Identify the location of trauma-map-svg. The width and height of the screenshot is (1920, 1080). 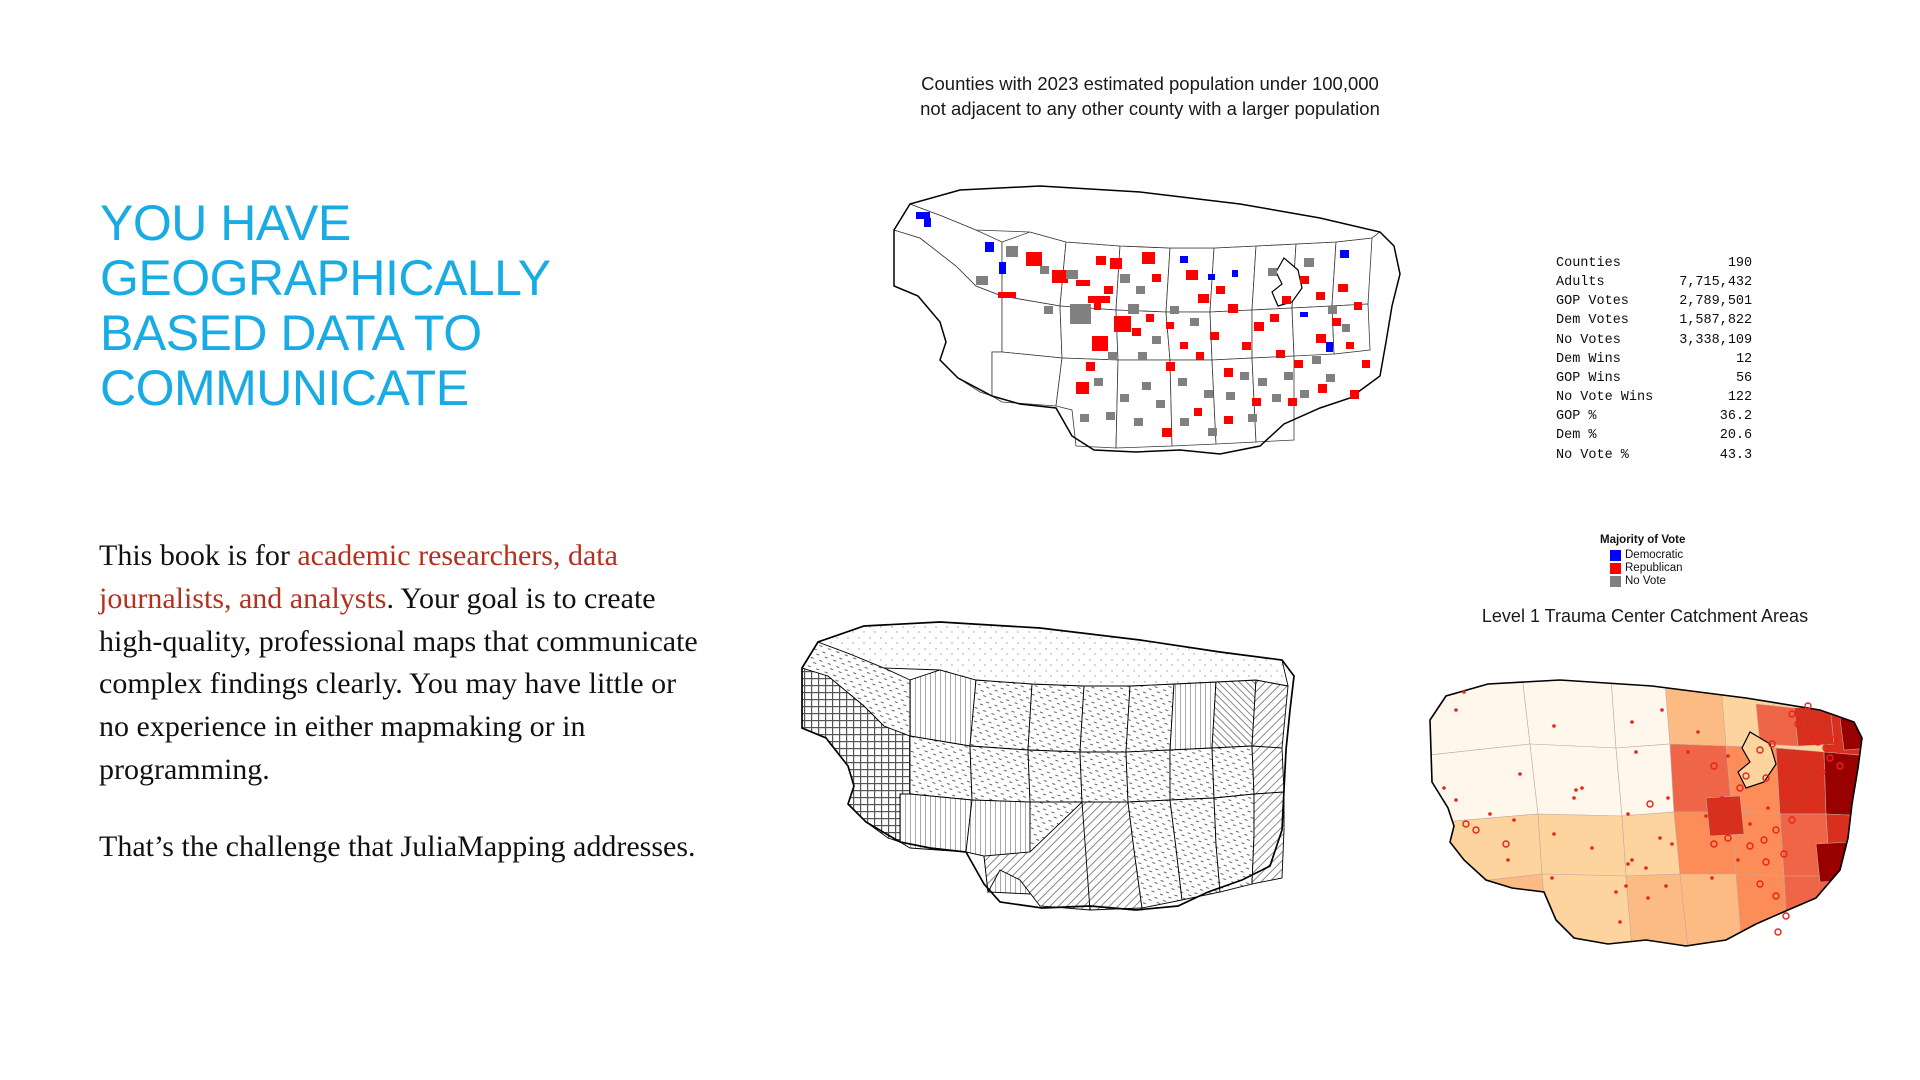
(1646, 813).